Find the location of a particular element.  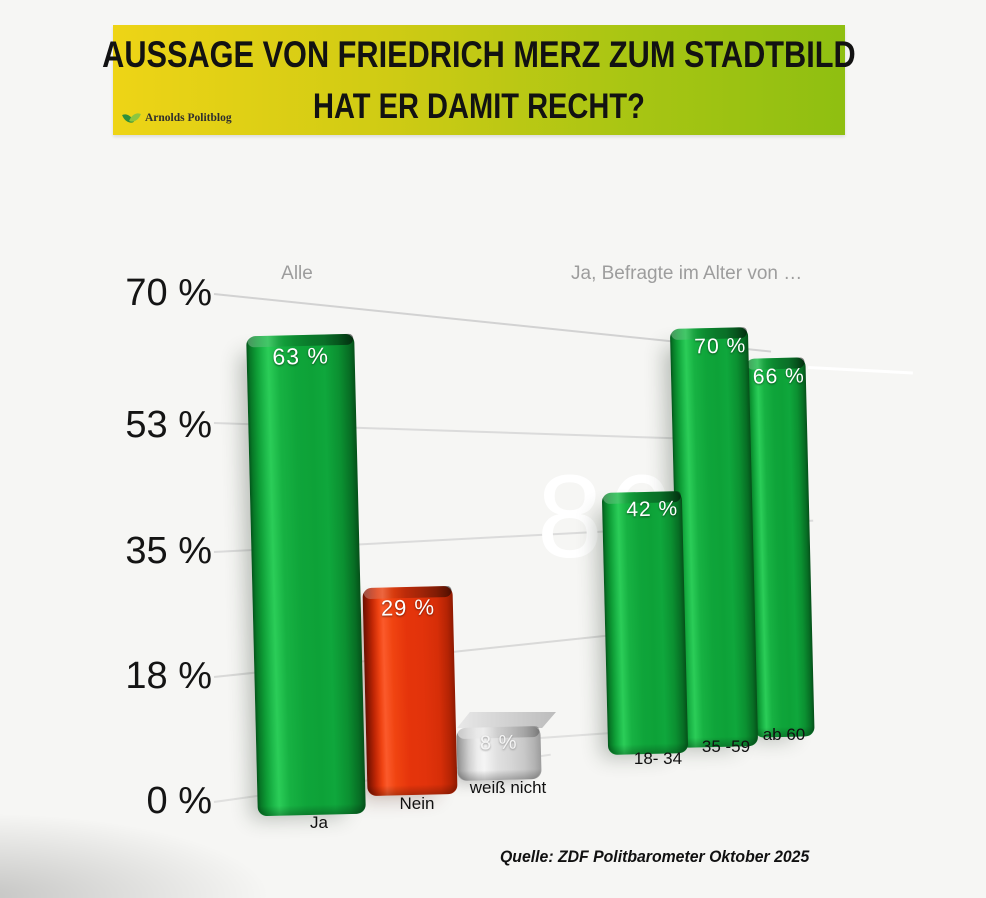

blog-logo: Arnolds Politblog is located at coordinates (177, 118).